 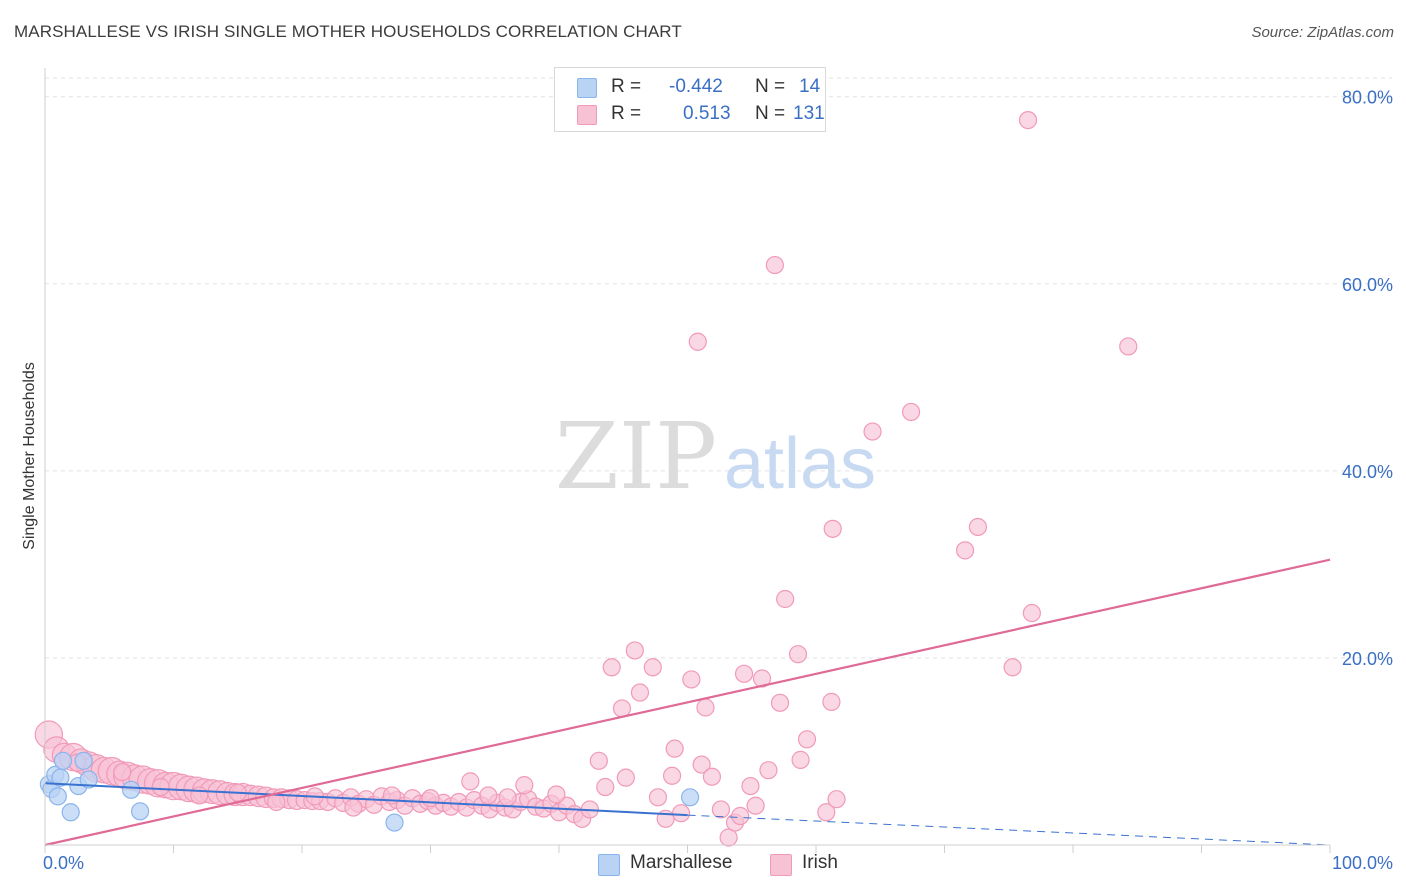 I want to click on bottom-legend-swatch-marshallese, so click(x=609, y=865).